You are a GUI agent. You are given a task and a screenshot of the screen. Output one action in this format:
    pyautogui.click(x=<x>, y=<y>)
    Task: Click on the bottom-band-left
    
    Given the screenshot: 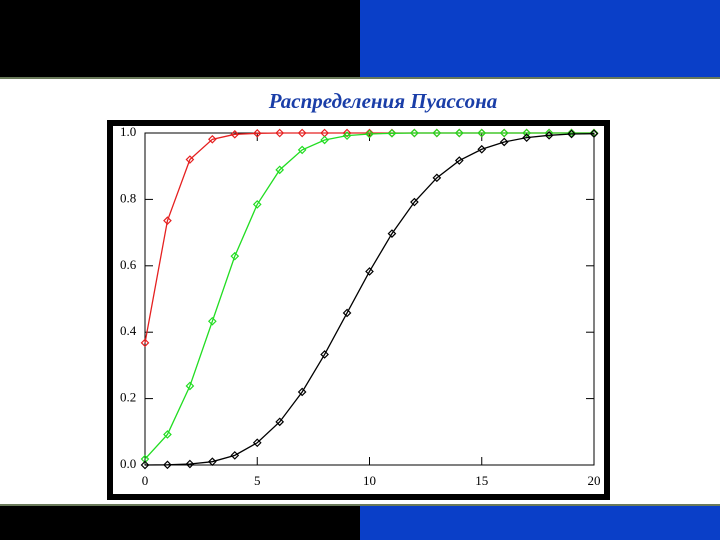 What is the action you would take?
    pyautogui.click(x=180, y=522)
    